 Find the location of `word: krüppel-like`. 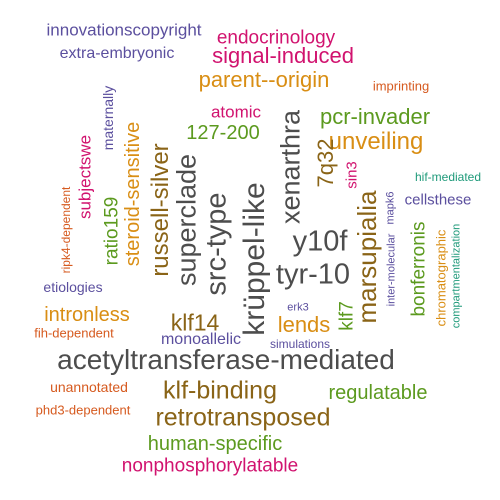

word: krüppel-like is located at coordinates (254, 259).